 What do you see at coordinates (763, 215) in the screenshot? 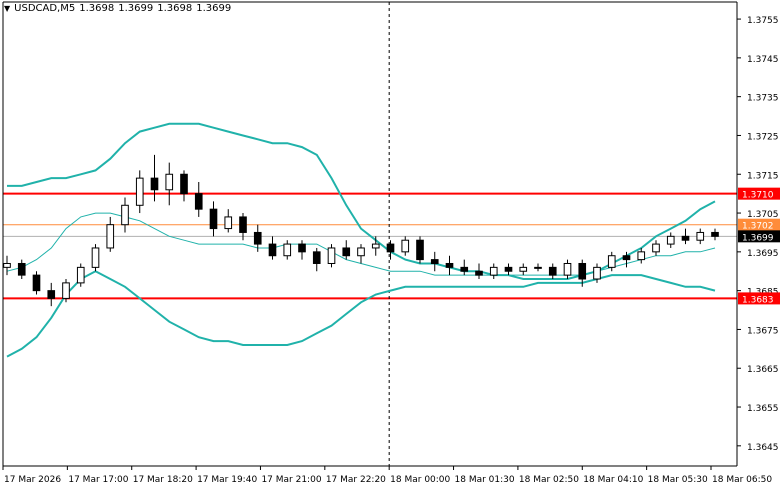
I see `price-tick-label: 1.3705` at bounding box center [763, 215].